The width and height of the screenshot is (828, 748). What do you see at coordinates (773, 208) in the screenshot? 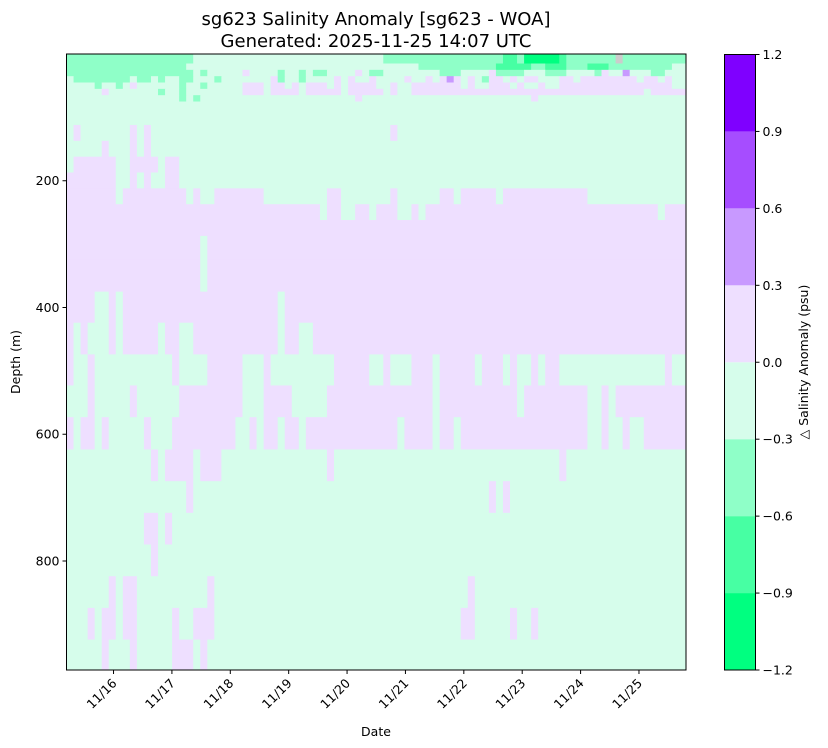
I see `colorbar-tick-label: 0.6` at bounding box center [773, 208].